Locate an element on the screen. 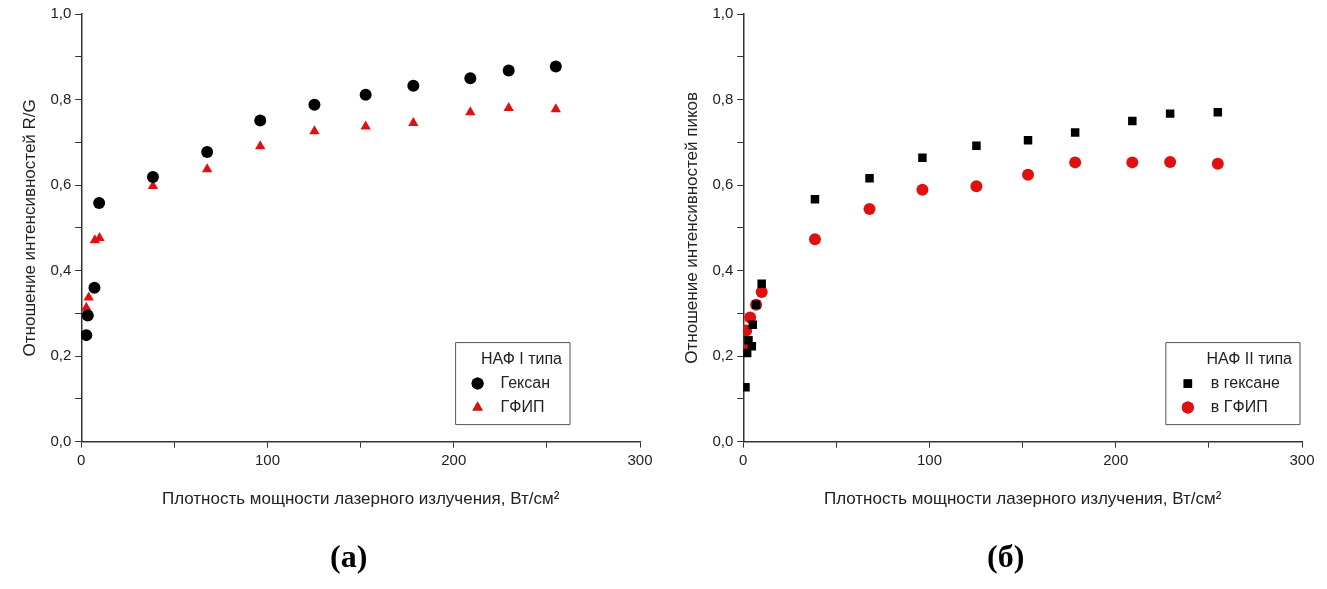 The width and height of the screenshot is (1327, 589). legend-title: НАФ II типа is located at coordinates (1249, 359).